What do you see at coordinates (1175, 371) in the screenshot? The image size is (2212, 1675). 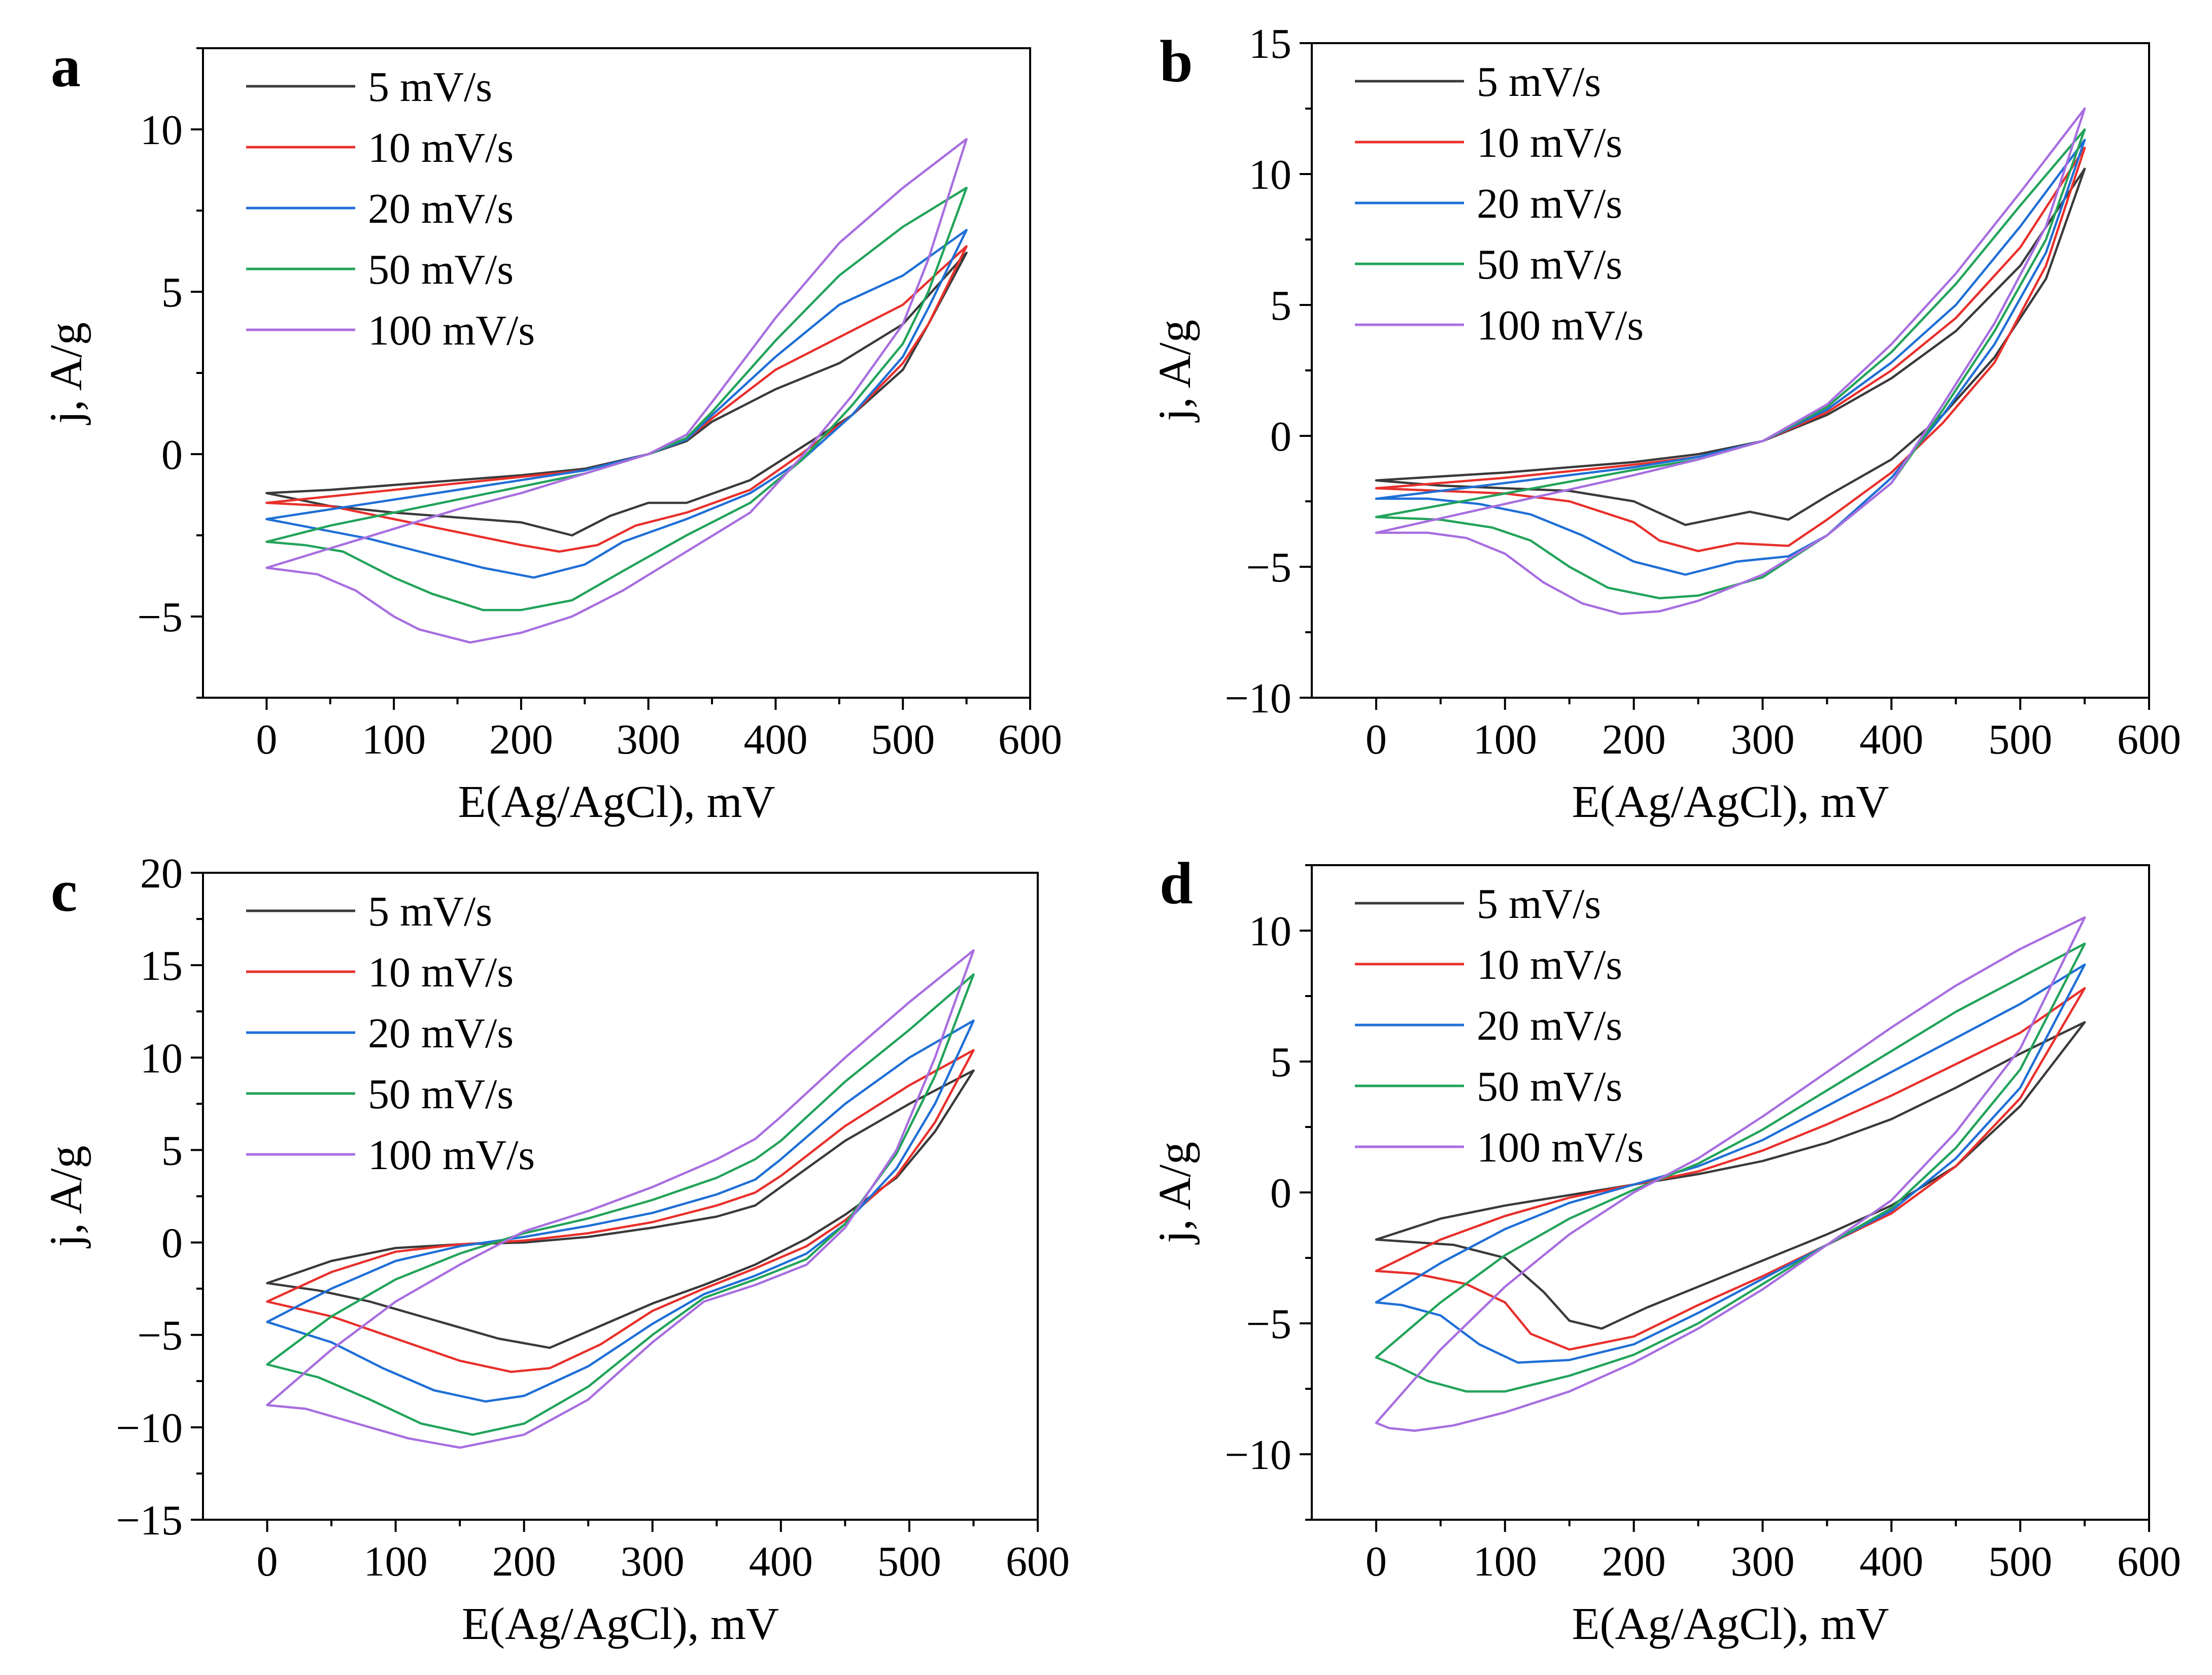 I see `y-axis-title-b: j, A/g` at bounding box center [1175, 371].